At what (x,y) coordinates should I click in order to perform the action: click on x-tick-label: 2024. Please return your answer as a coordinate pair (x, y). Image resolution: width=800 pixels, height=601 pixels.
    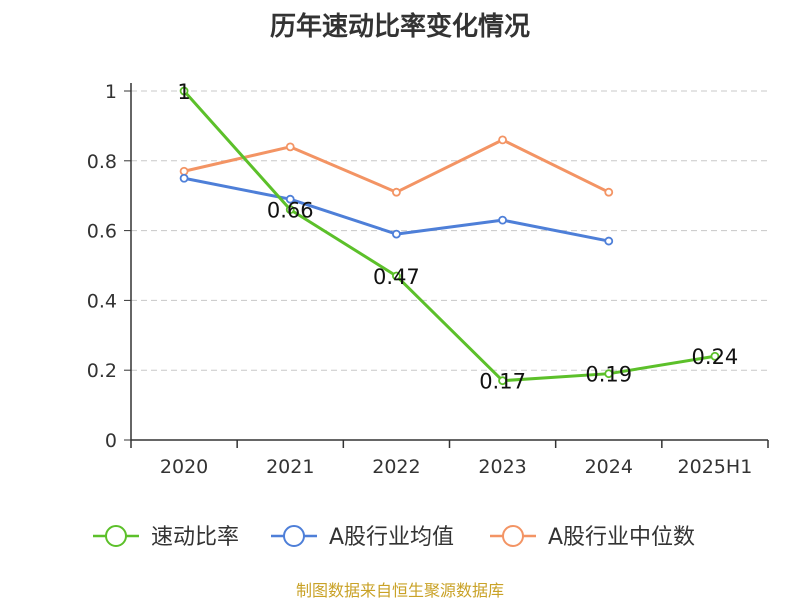
    Looking at the image, I should click on (609, 467).